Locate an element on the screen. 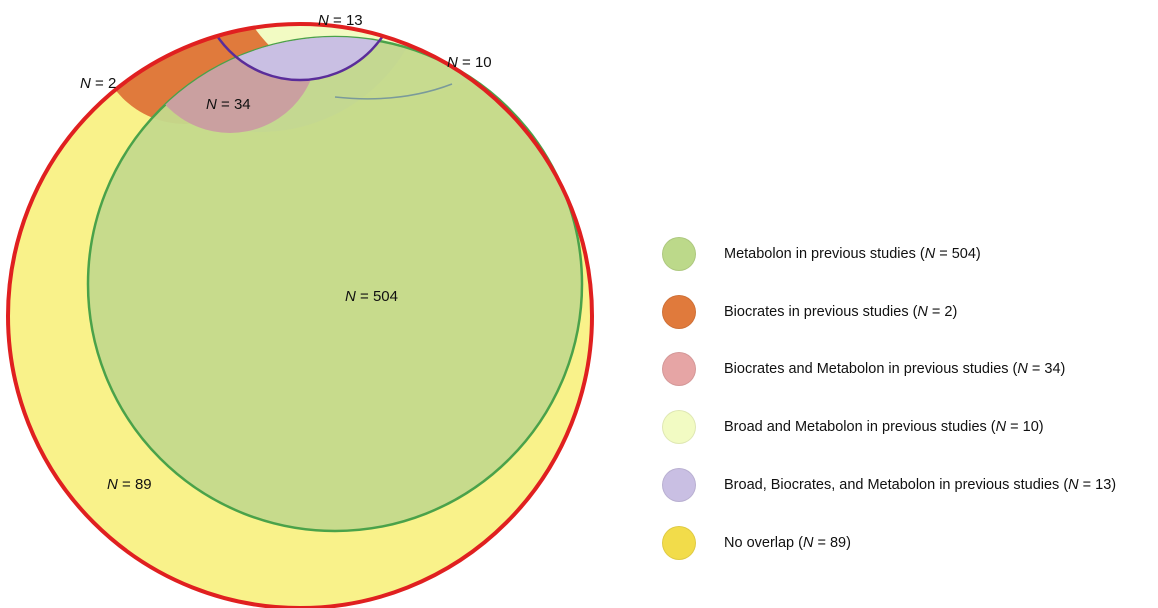 This screenshot has width=1158, height=608. broad-outline is located at coordinates (300, 53).